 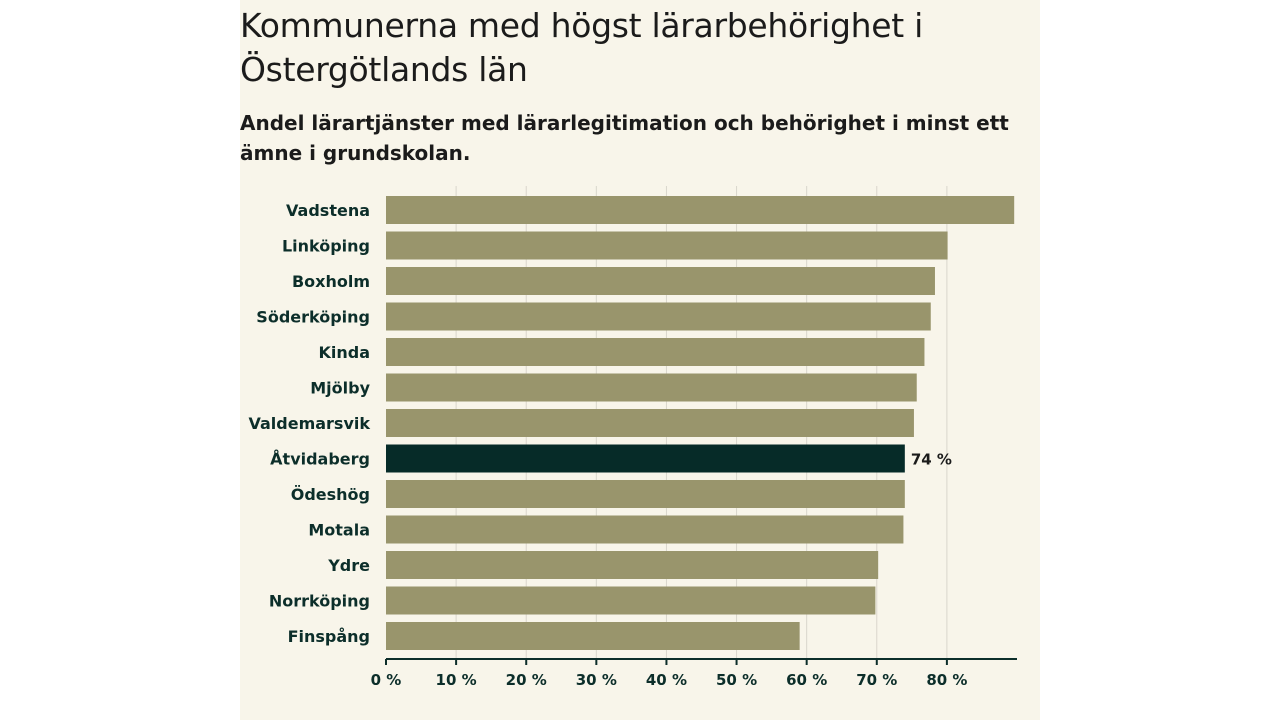 What do you see at coordinates (340, 388) in the screenshot?
I see `category-label: Mjölby` at bounding box center [340, 388].